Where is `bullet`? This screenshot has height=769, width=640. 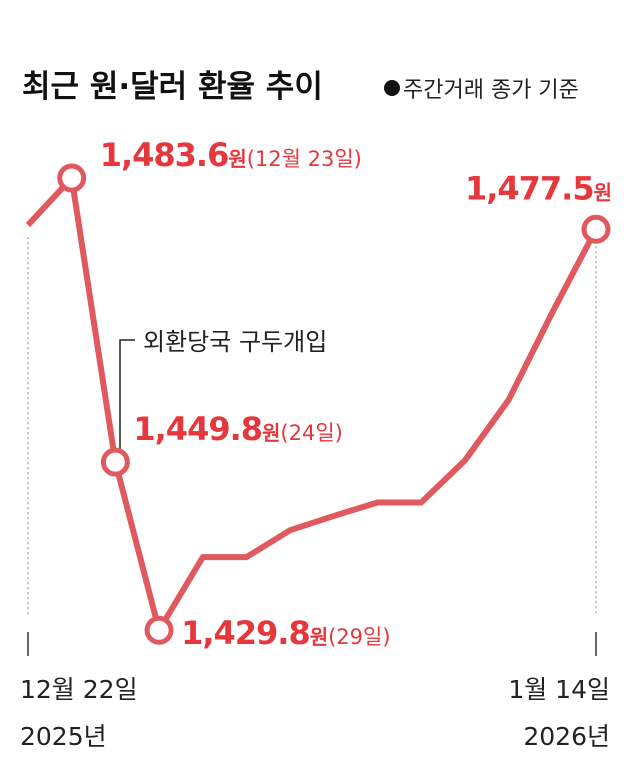 bullet is located at coordinates (392, 88).